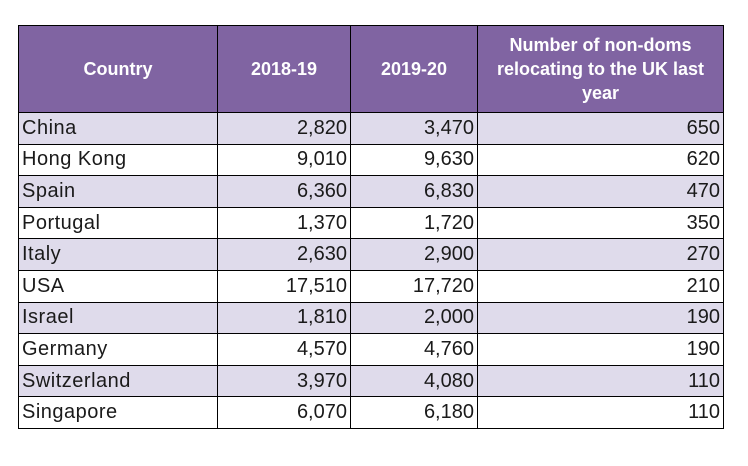 The image size is (748, 466). What do you see at coordinates (600, 128) in the screenshot?
I see `relocating-count-cell: 650` at bounding box center [600, 128].